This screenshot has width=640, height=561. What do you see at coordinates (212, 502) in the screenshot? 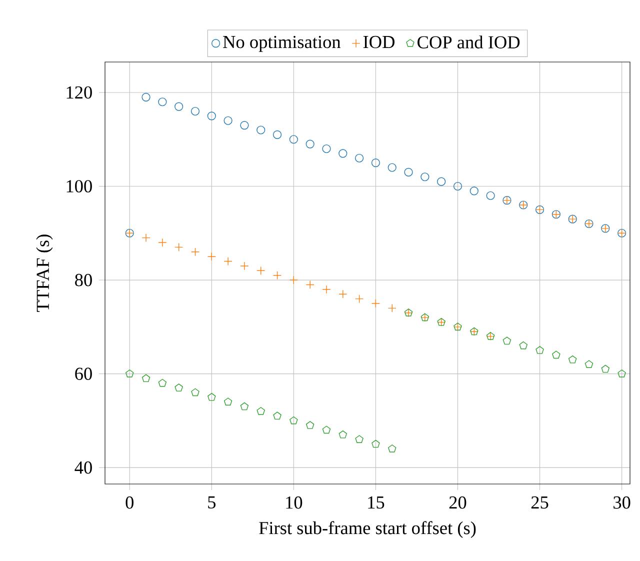
I see `x-tick-label: 5` at bounding box center [212, 502].